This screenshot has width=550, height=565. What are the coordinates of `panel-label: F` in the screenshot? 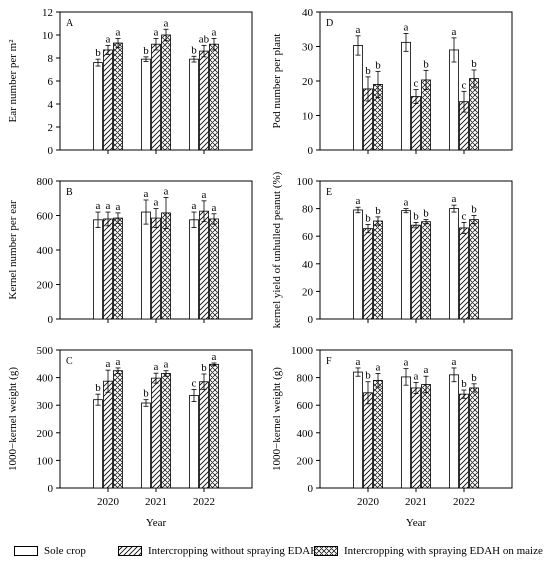 It's located at (329, 361).